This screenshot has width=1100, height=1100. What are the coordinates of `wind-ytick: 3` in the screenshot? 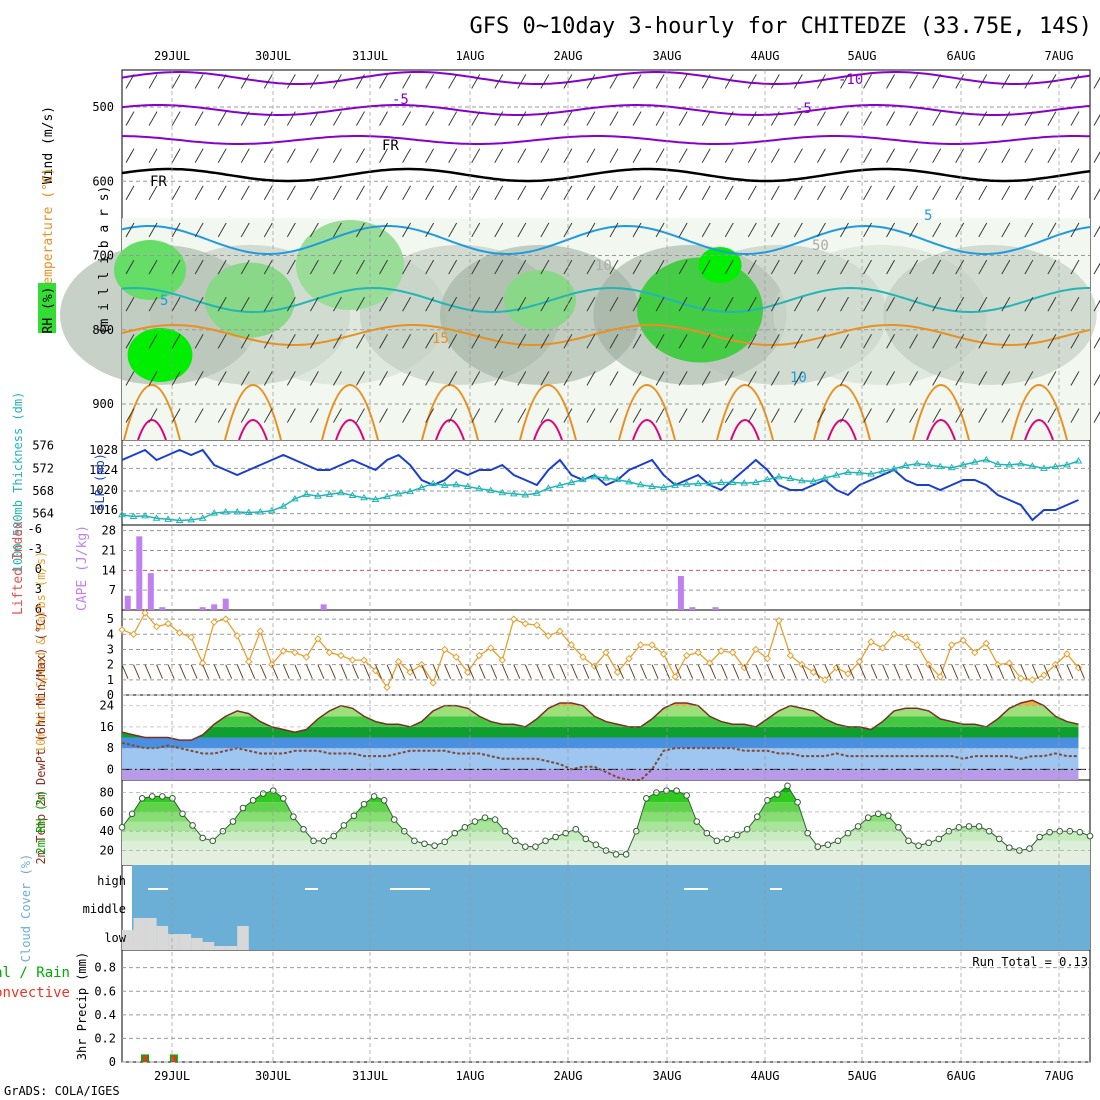 It's located at (110, 649).